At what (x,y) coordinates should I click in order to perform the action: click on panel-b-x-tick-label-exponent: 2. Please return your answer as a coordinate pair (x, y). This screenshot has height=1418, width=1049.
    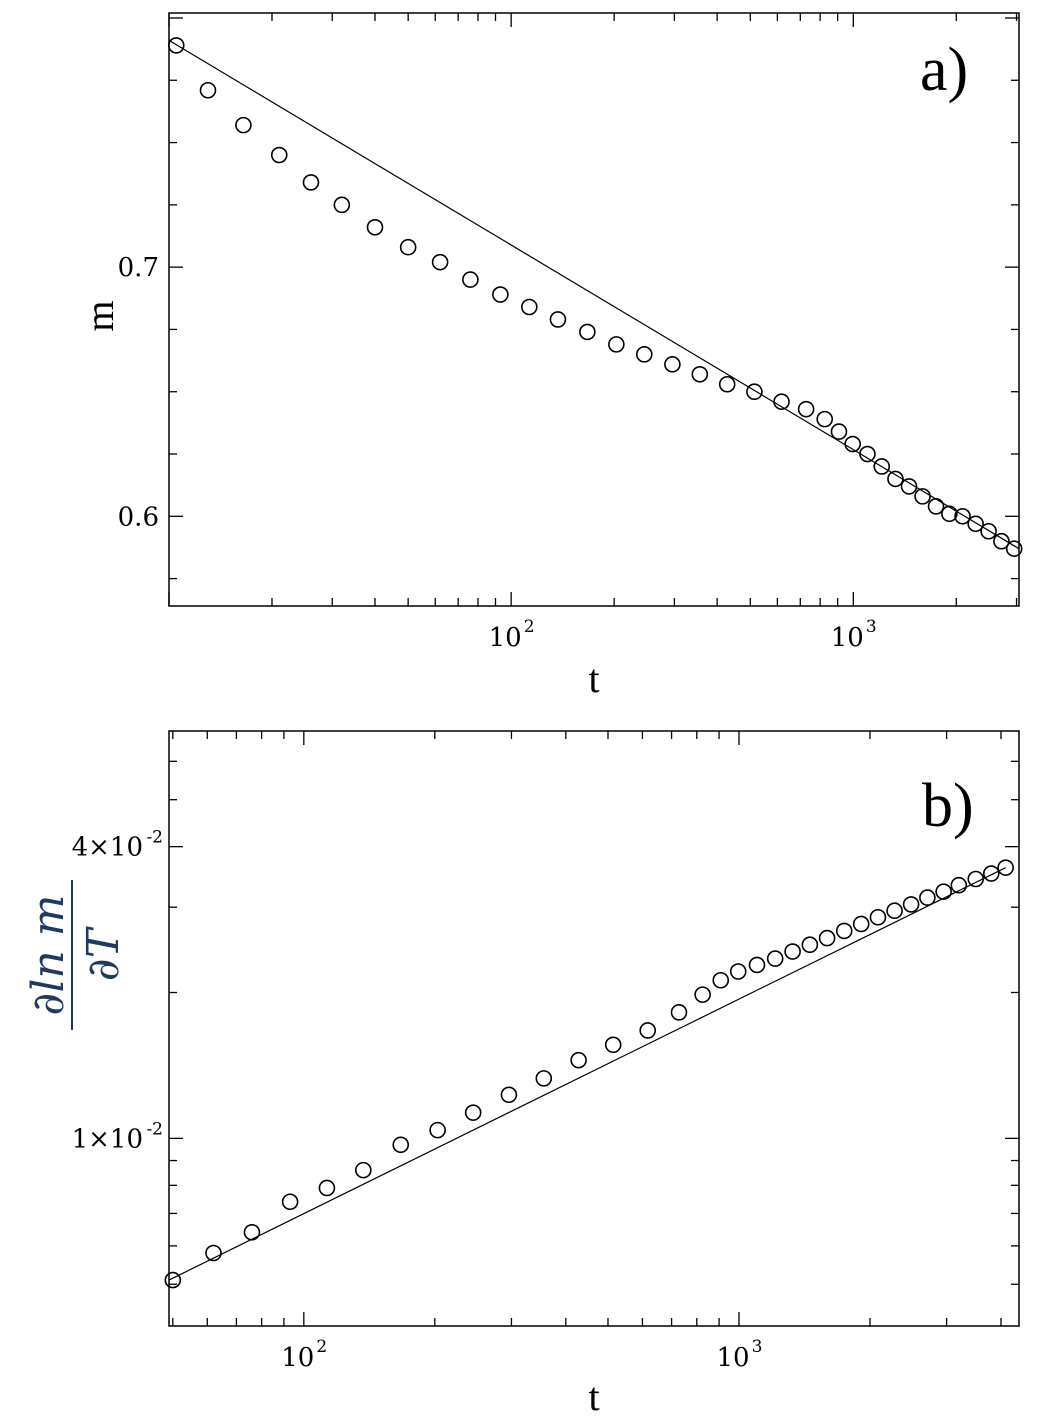
    Looking at the image, I should click on (321, 1347).